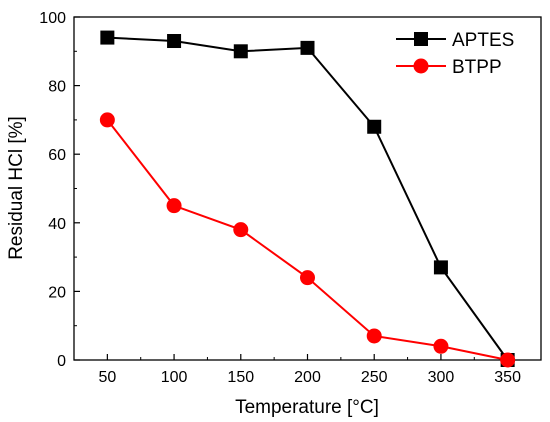  I want to click on legend-marker-btpp, so click(421, 66).